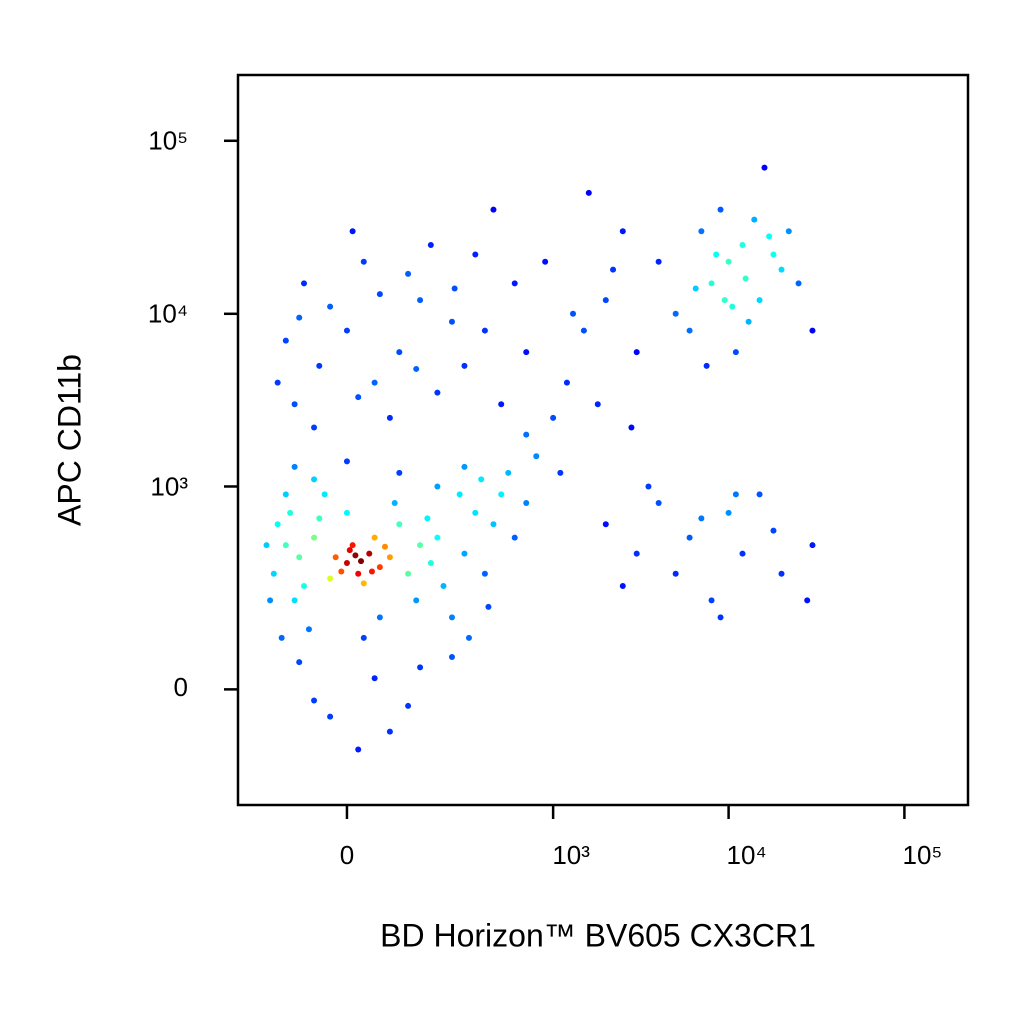  Describe the element at coordinates (168, 314) in the screenshot. I see `y-tick-label: 10⁴` at that location.